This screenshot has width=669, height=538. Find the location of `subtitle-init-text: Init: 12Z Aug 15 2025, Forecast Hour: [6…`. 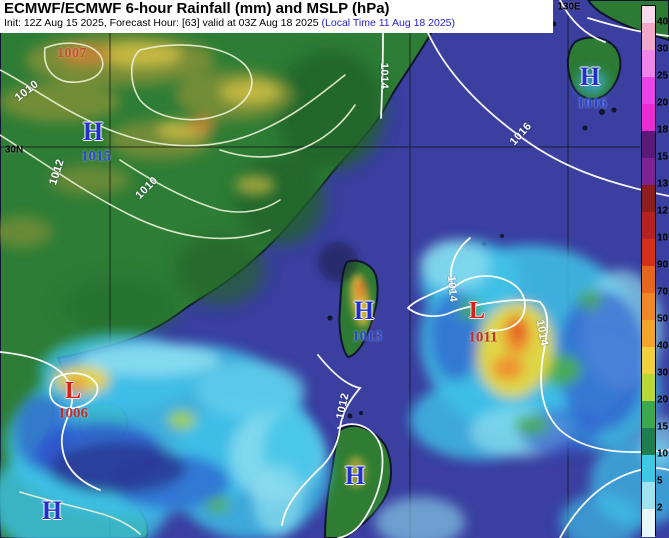

subtitle-init-text: Init: 12Z Aug 15 2025, Forecast Hour: [6… is located at coordinates (163, 23).